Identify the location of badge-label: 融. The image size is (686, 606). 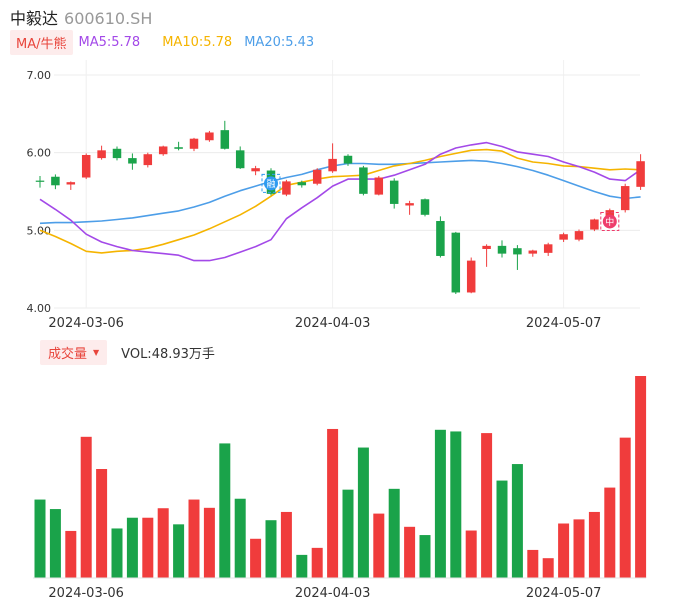
(270, 184).